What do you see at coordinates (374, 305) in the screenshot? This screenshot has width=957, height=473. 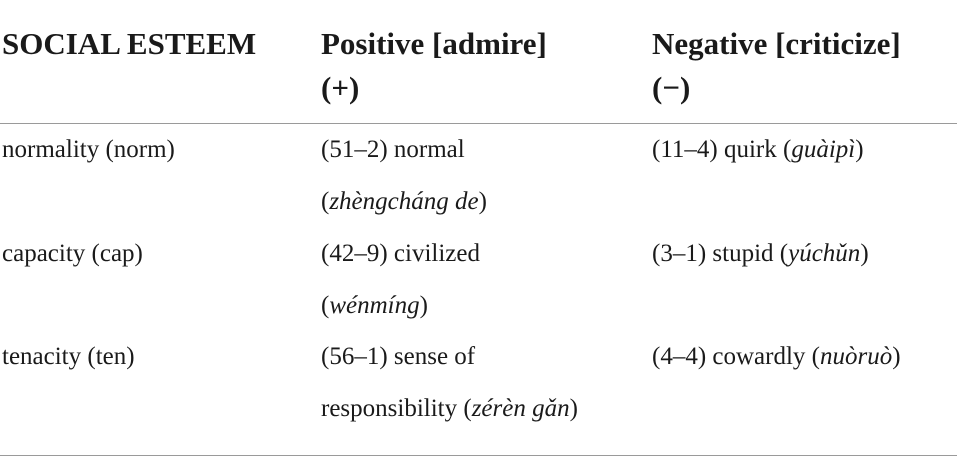 I see `pinyin-term: wénmíng` at bounding box center [374, 305].